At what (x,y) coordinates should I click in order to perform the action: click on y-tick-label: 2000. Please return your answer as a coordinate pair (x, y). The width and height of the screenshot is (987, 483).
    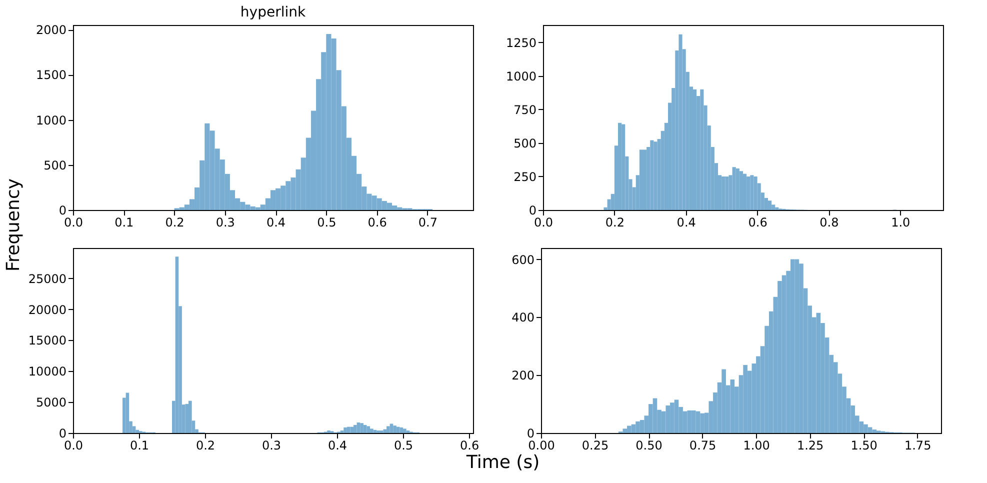
    Looking at the image, I should click on (51, 30).